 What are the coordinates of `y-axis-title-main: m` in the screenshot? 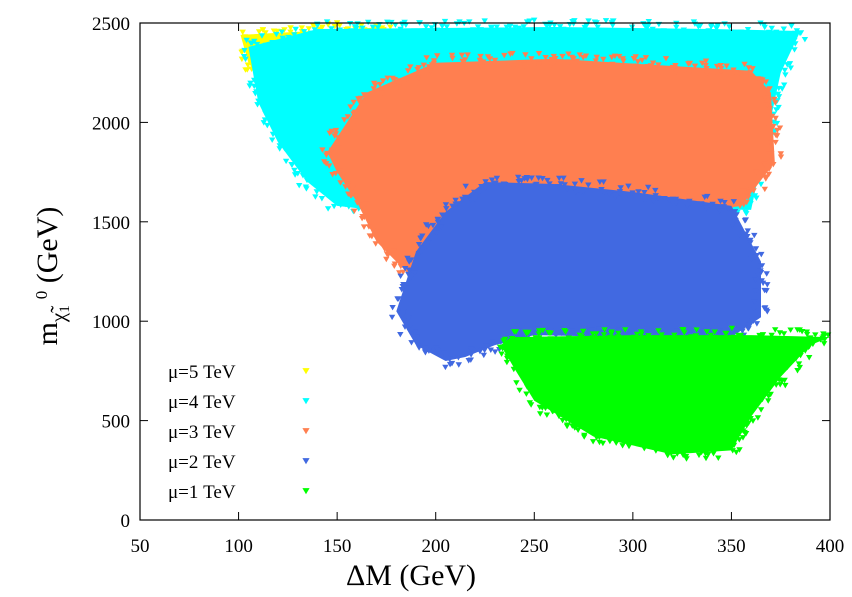 It's located at (47, 333).